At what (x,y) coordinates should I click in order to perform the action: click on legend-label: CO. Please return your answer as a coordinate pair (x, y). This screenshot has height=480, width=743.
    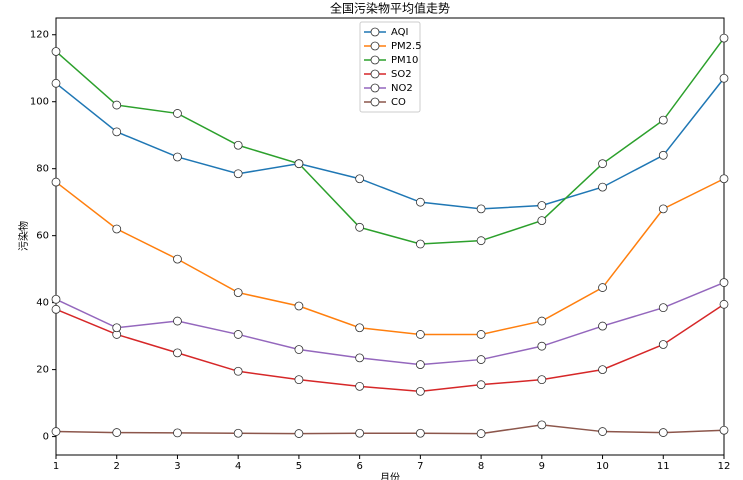
    Looking at the image, I should click on (398, 102).